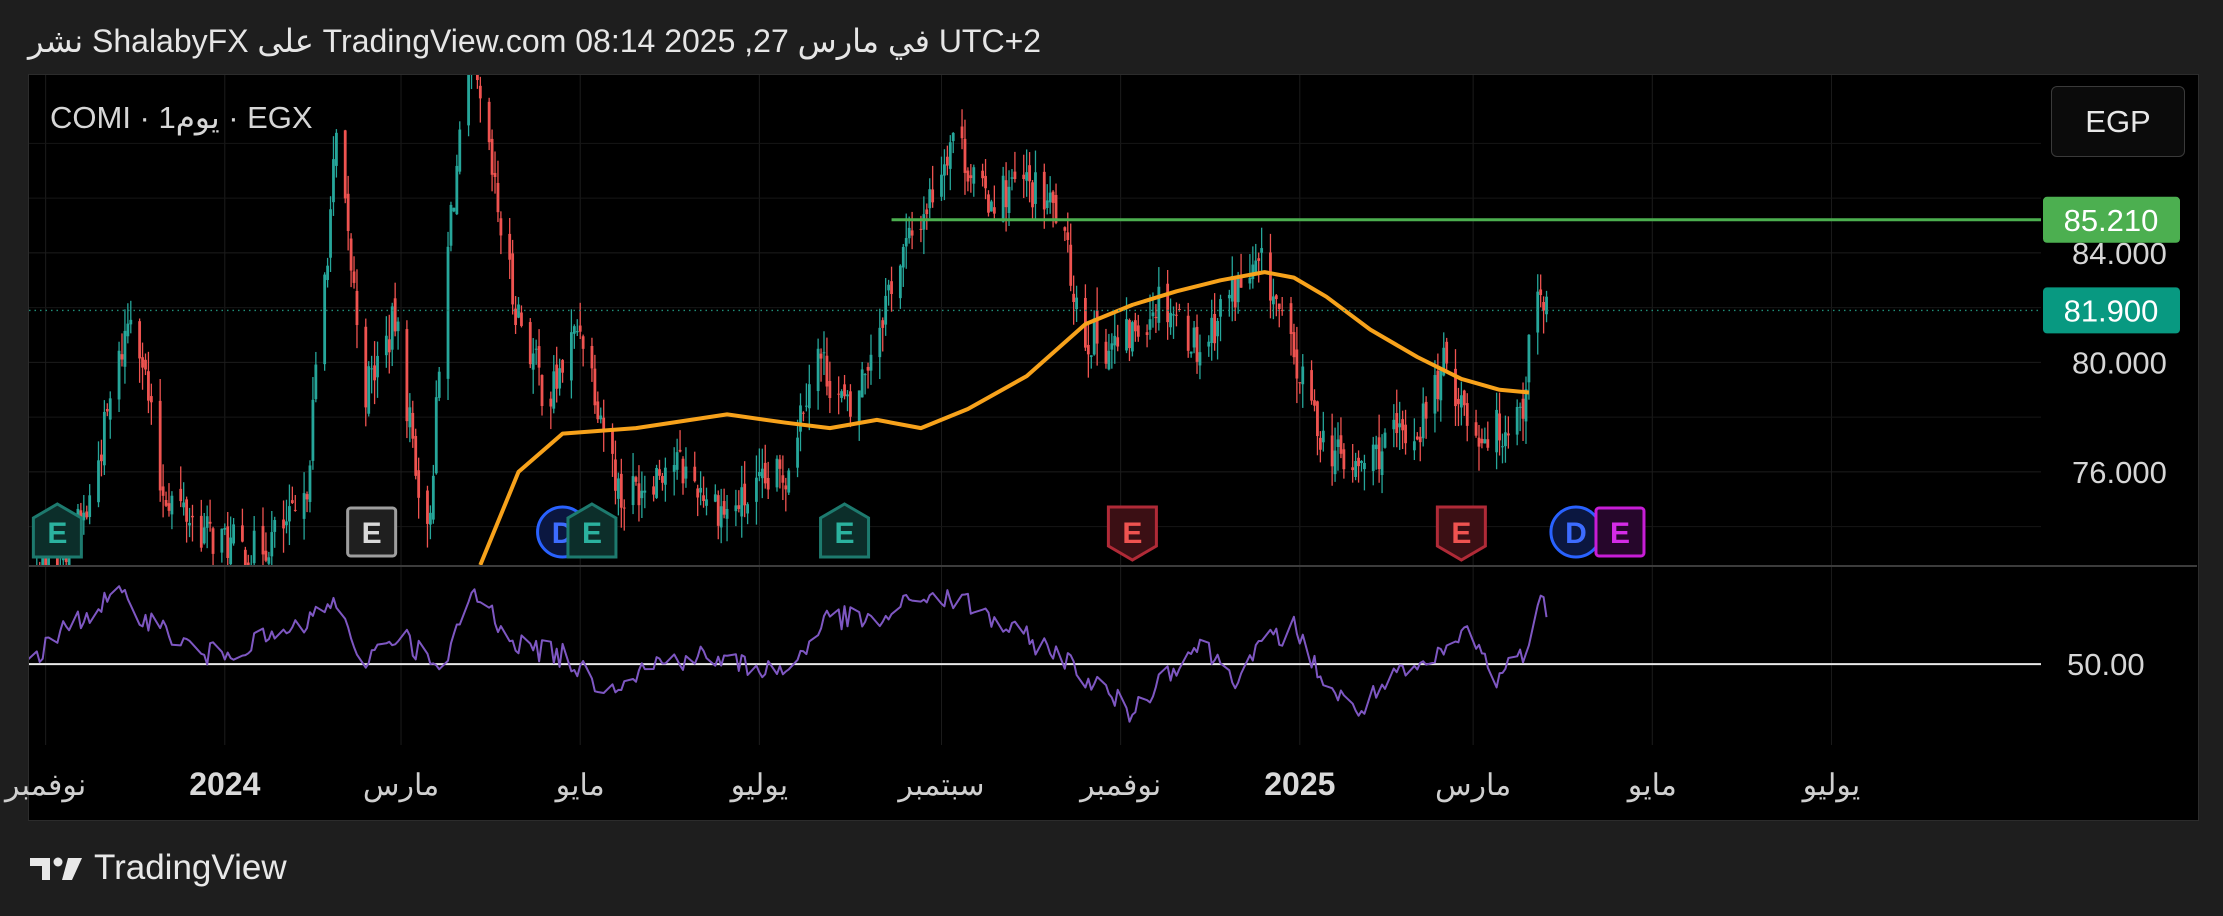  Describe the element at coordinates (2118, 121) in the screenshot. I see `currency-button: EGP` at that location.